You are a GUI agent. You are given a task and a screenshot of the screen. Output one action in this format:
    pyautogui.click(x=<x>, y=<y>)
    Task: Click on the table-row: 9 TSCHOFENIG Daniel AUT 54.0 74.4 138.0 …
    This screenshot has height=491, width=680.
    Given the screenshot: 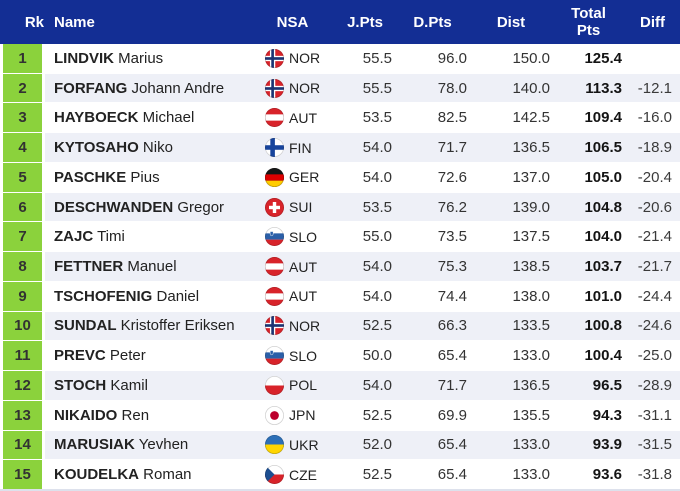 What is the action you would take?
    pyautogui.click(x=340, y=296)
    